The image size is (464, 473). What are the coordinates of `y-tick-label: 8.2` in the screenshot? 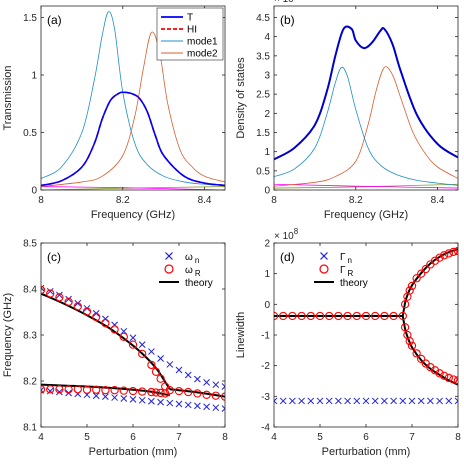 It's located at (30, 382).